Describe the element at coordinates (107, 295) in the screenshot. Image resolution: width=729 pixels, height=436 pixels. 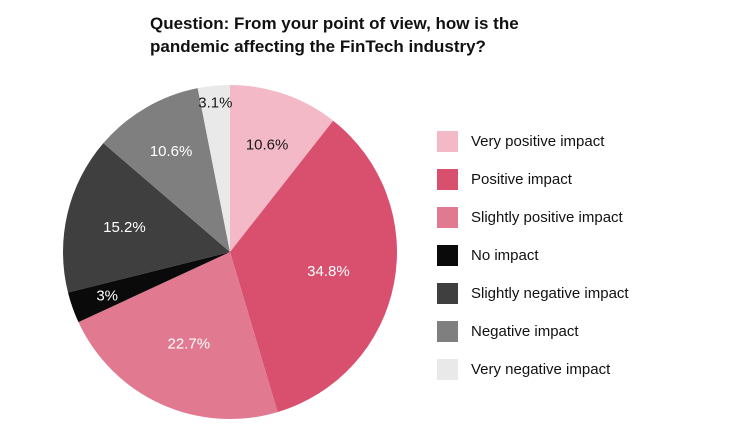
I see `pie-slice-value-label-3: 3%` at that location.